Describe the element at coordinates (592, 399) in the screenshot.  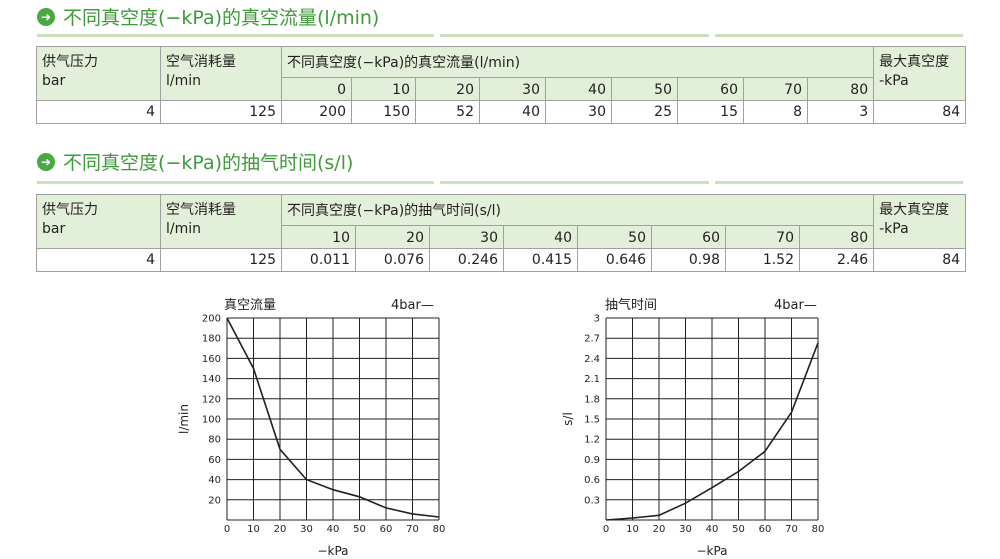
I see `y-tick-label: 1.8` at that location.